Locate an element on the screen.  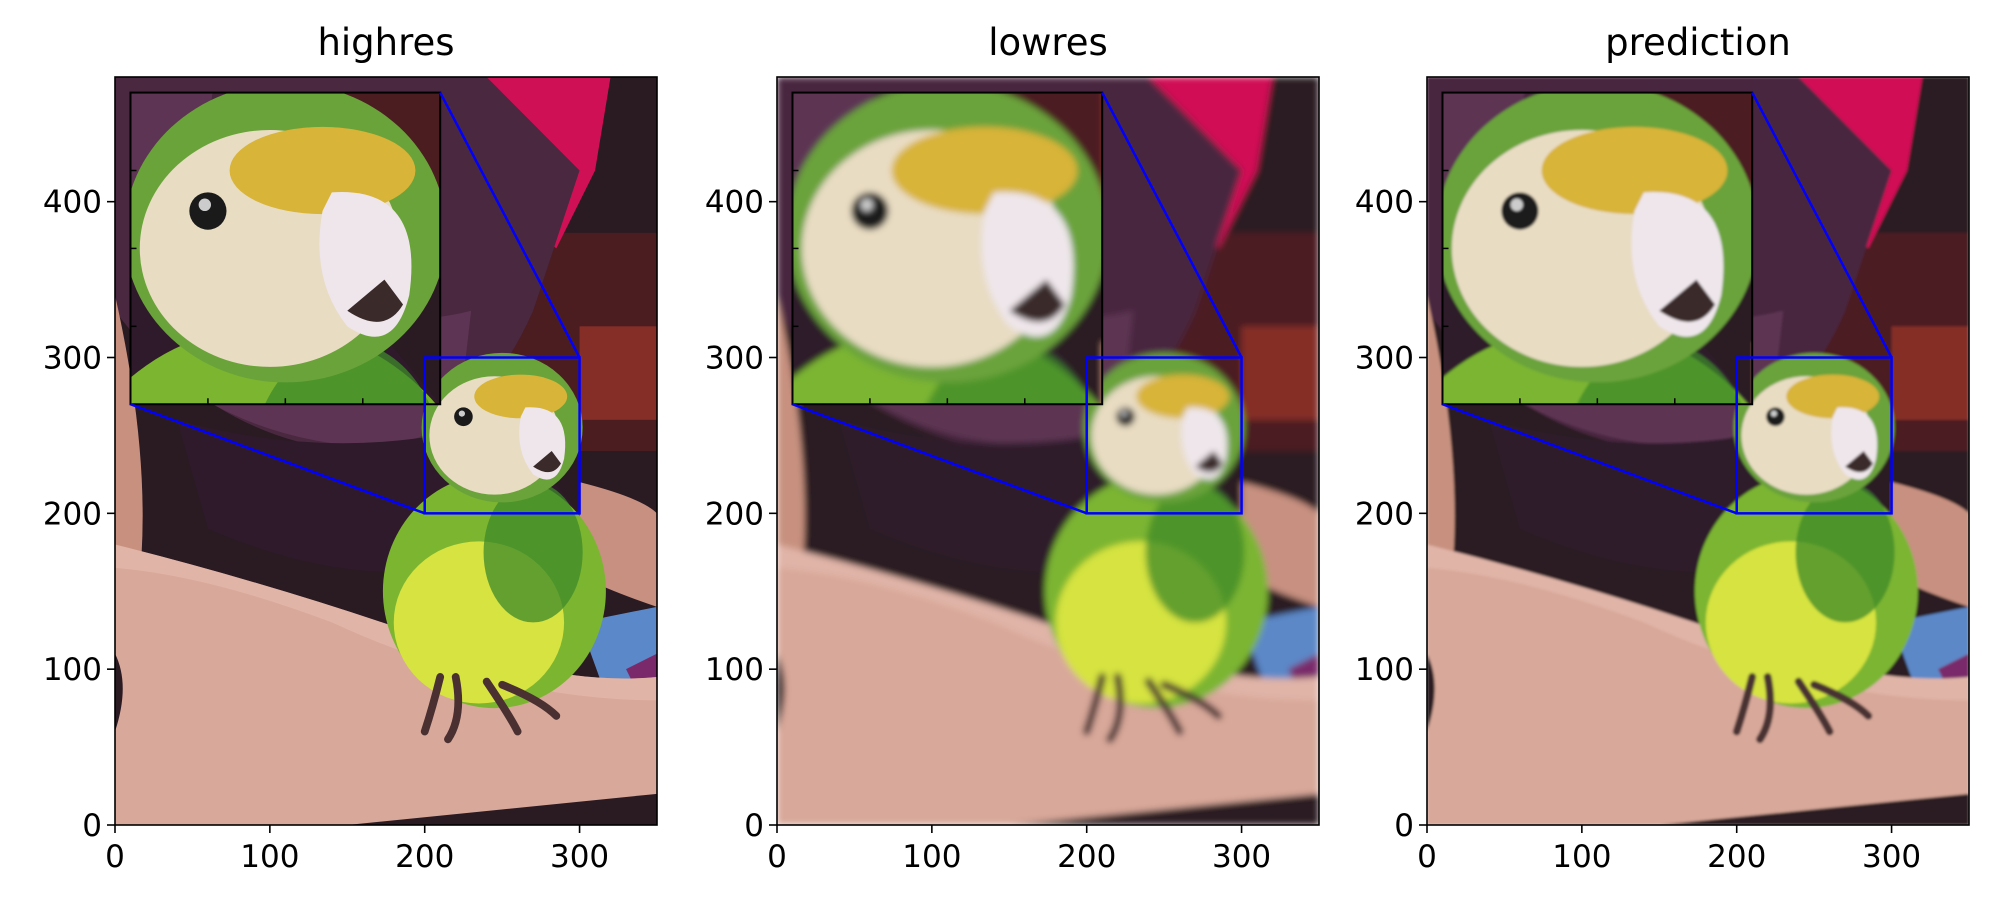
panel-title: highres is located at coordinates (385, 42).